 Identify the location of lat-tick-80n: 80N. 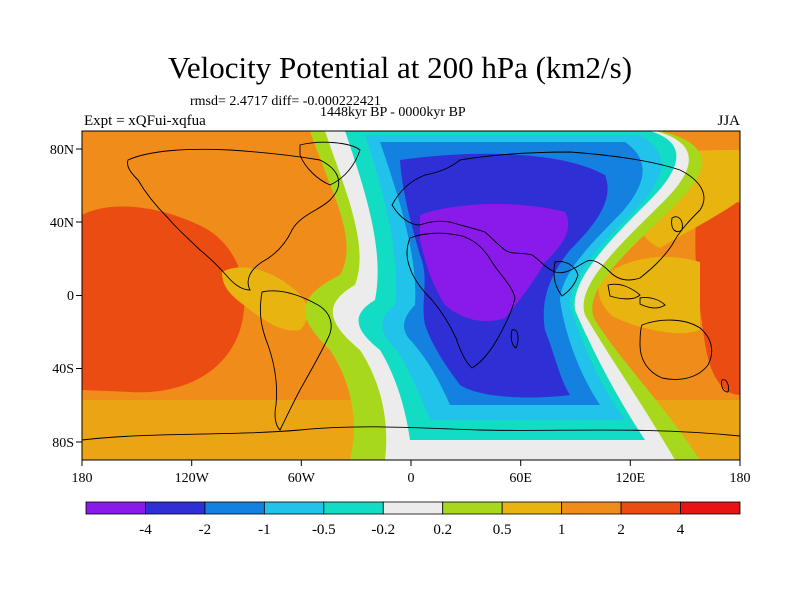
(62, 150).